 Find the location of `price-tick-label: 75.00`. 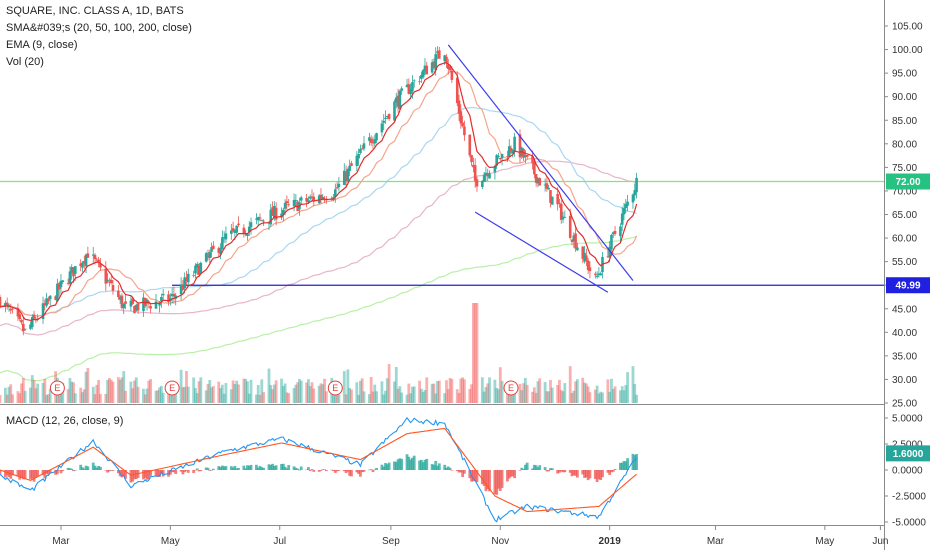

price-tick-label: 75.00 is located at coordinates (904, 168).